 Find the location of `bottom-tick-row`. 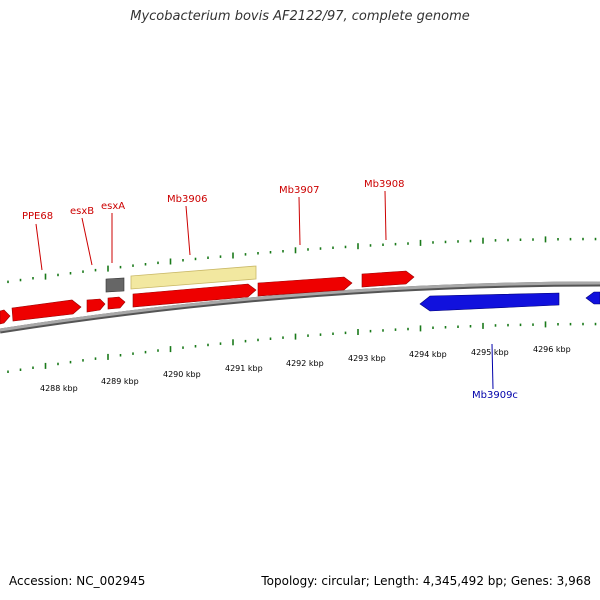

bottom-tick-row is located at coordinates (302, 347).